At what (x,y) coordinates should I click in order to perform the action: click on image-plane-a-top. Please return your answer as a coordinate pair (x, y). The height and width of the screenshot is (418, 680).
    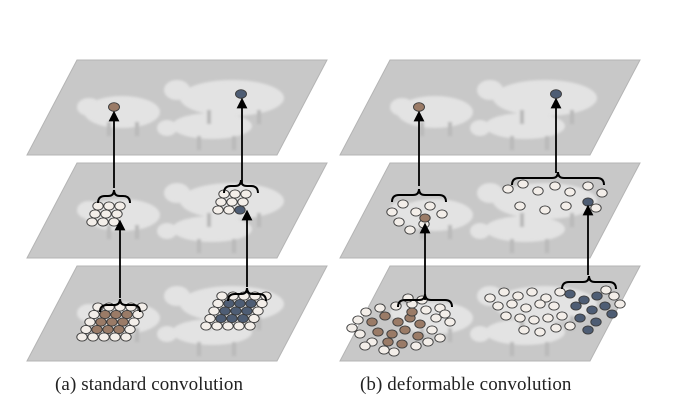
    Looking at the image, I should click on (177, 107).